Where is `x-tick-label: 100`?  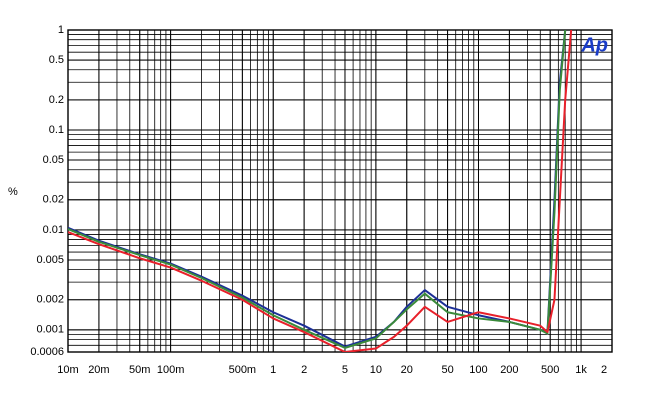 x-tick-label: 100 is located at coordinates (478, 370).